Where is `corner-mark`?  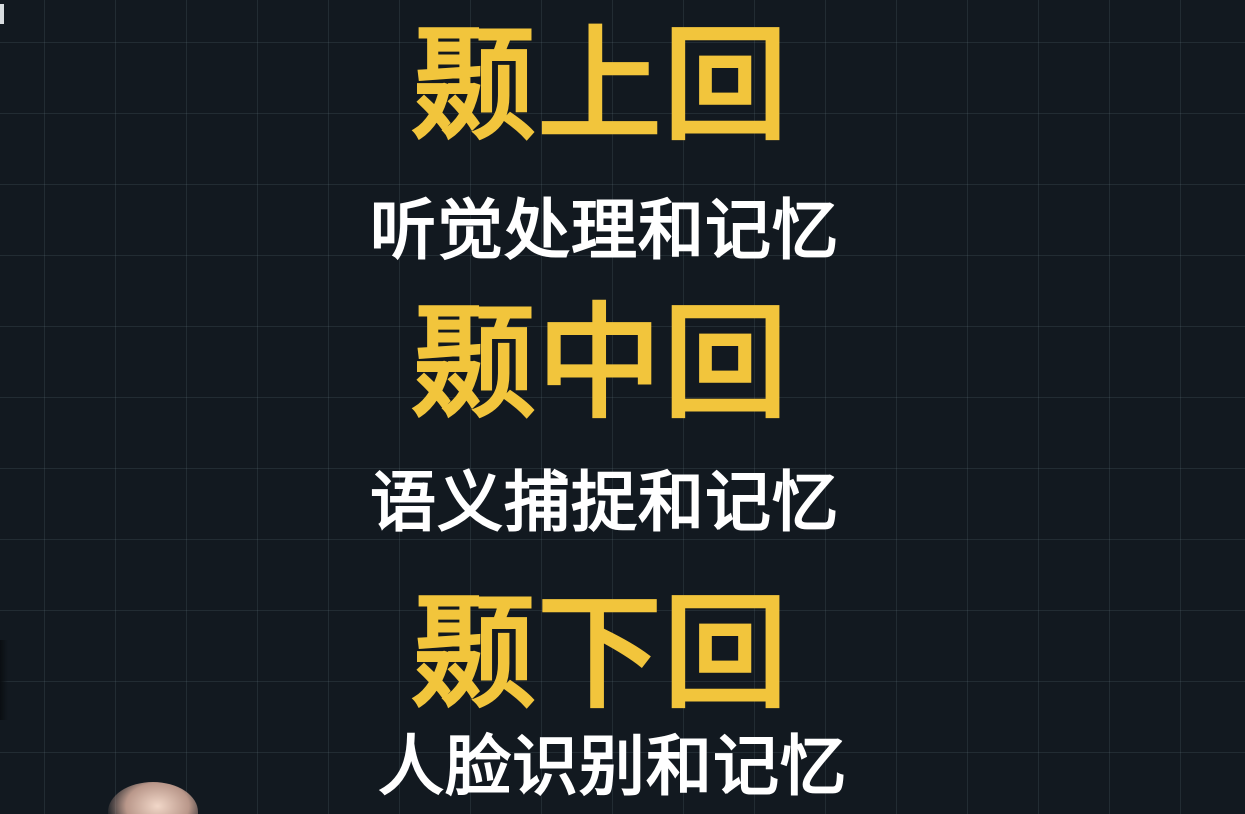
corner-mark is located at coordinates (2, 14).